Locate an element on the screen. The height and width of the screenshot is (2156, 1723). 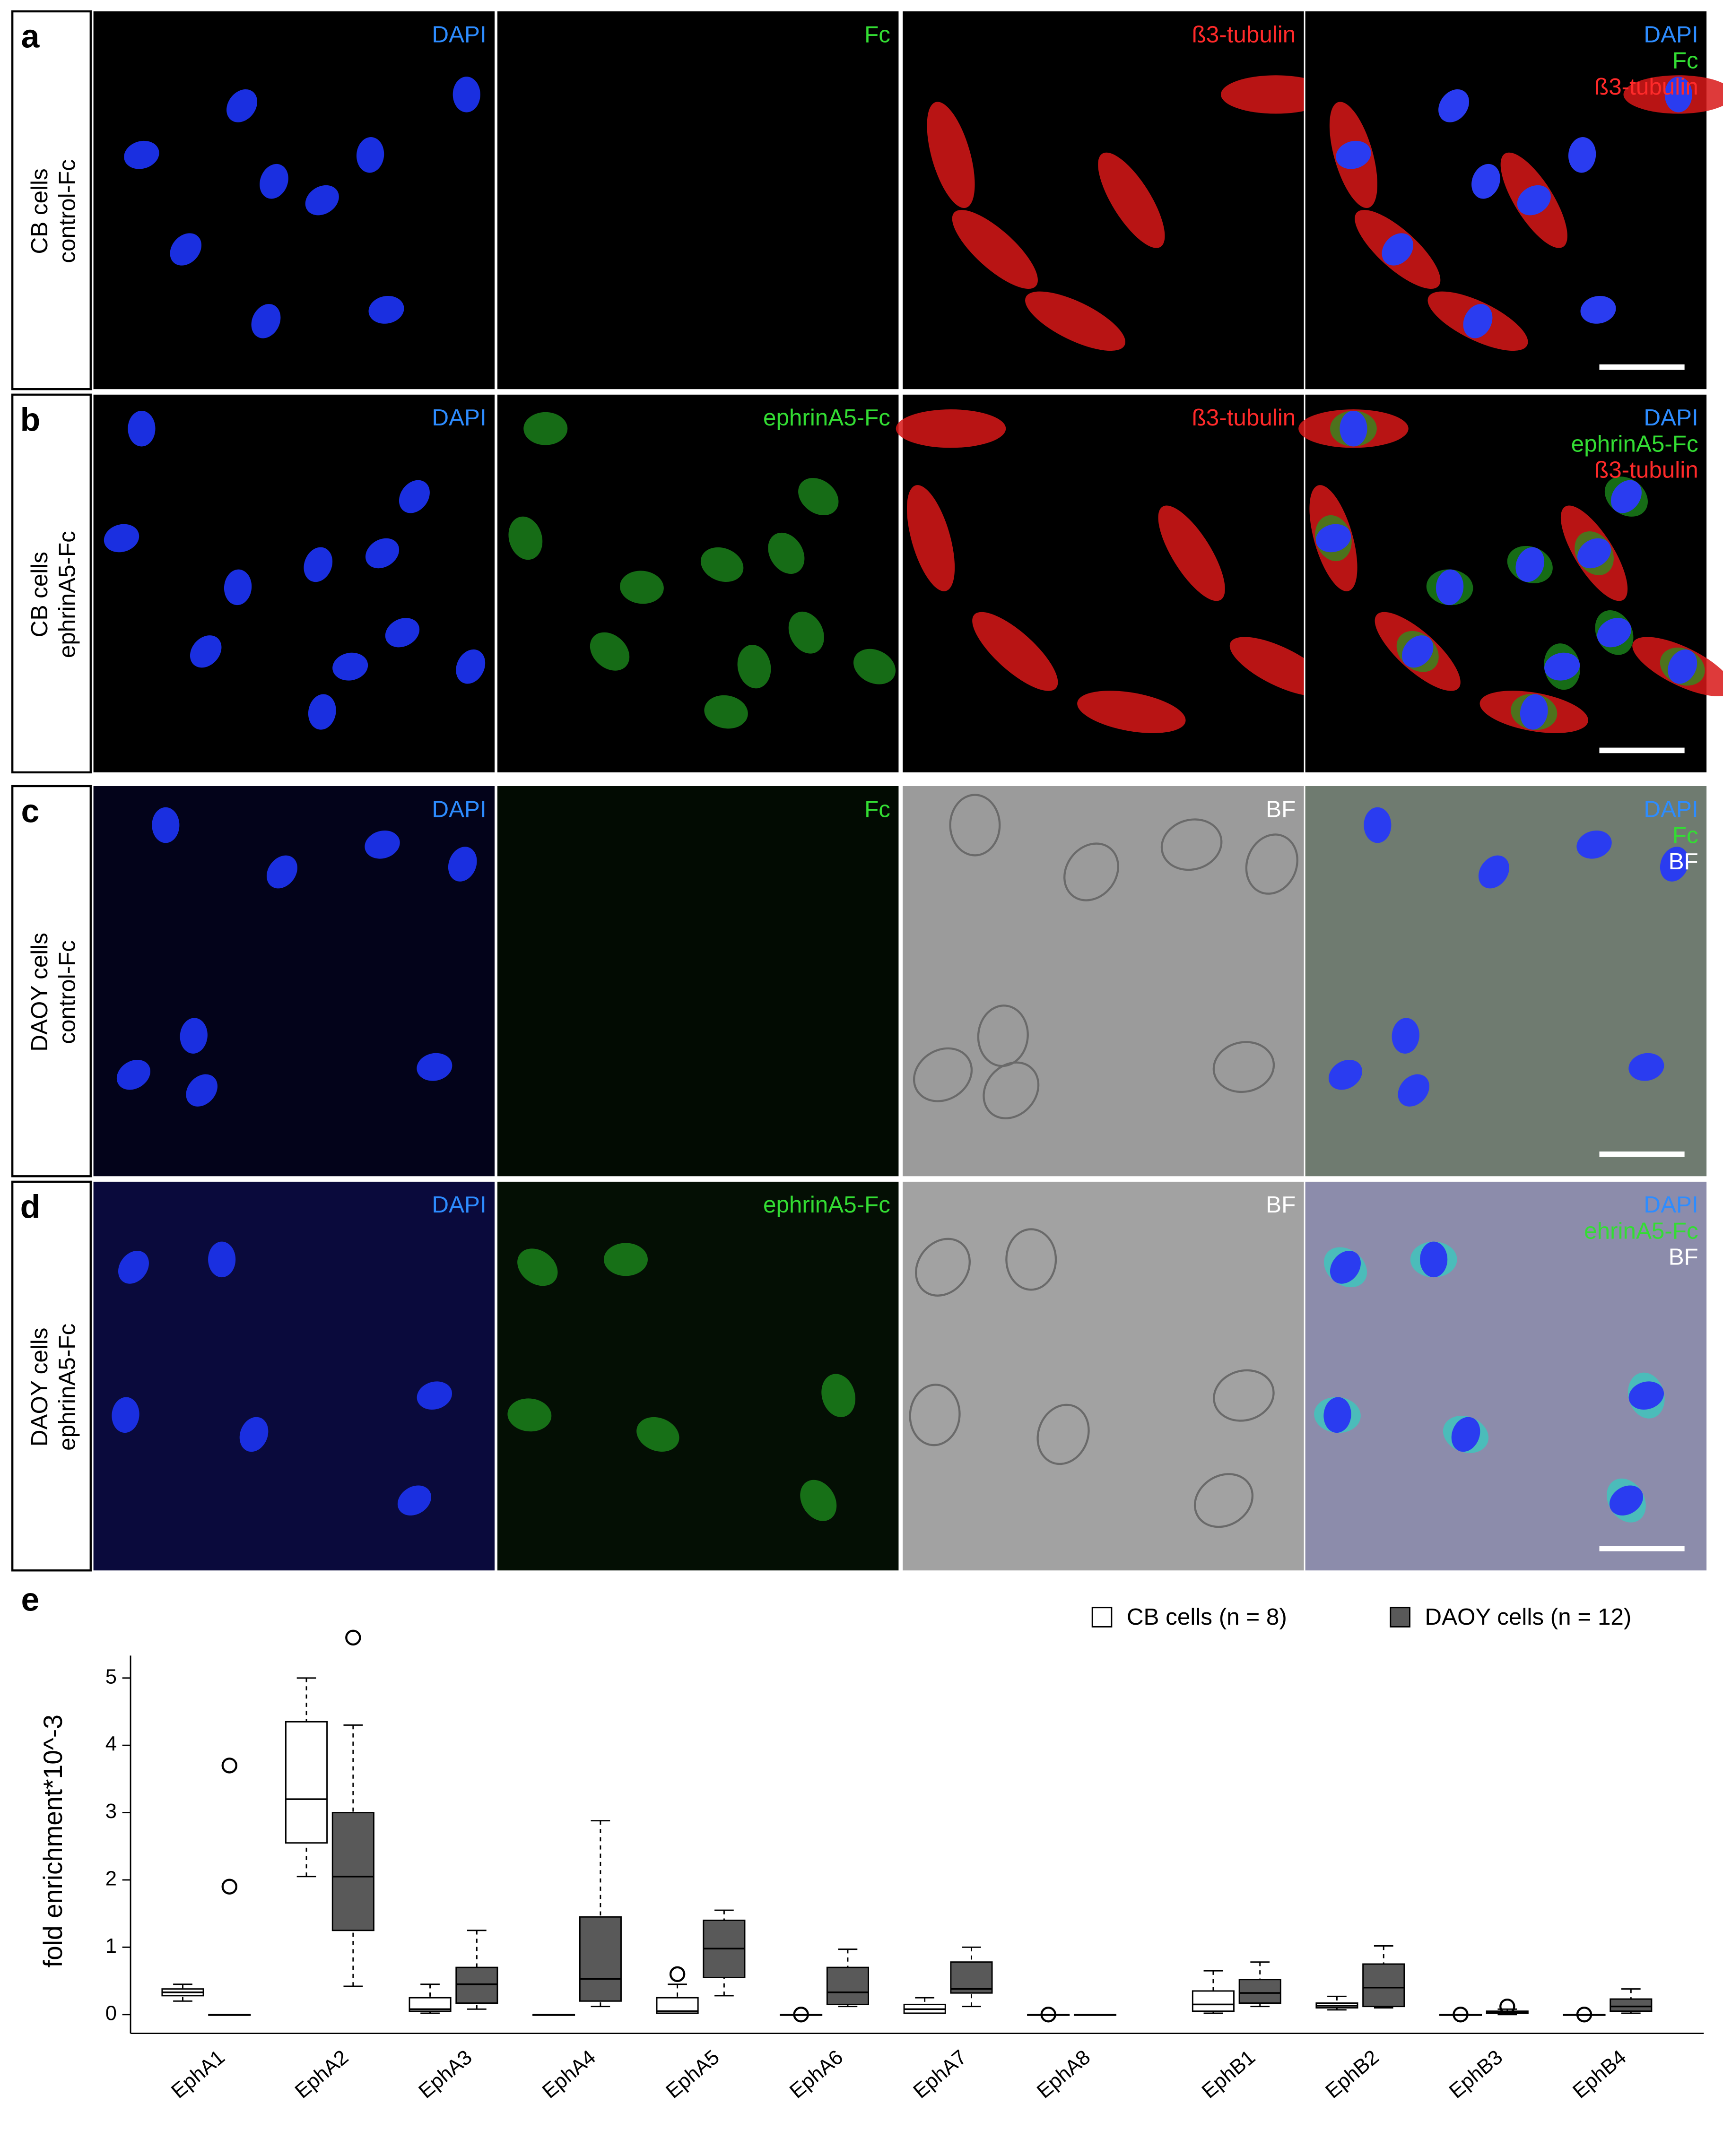
y-tick-label: 1 is located at coordinates (111, 1946).